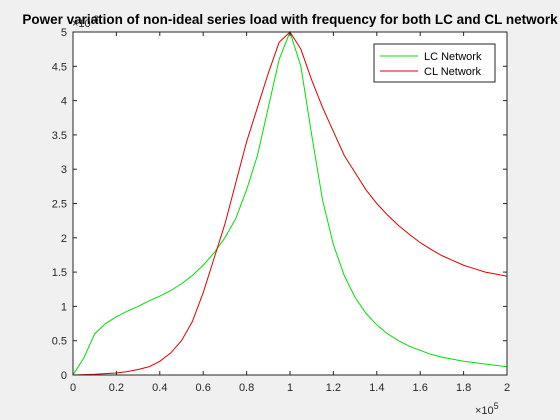 The width and height of the screenshot is (560, 420). What do you see at coordinates (81, 24) in the screenshot?
I see `y-axis-multiplier-base: ×10` at bounding box center [81, 24].